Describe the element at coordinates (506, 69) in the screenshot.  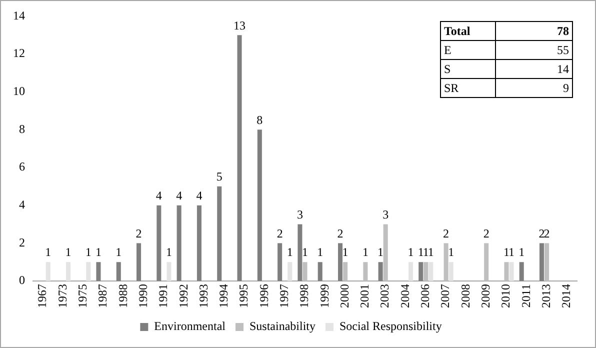
I see `text: S 14` at that location.